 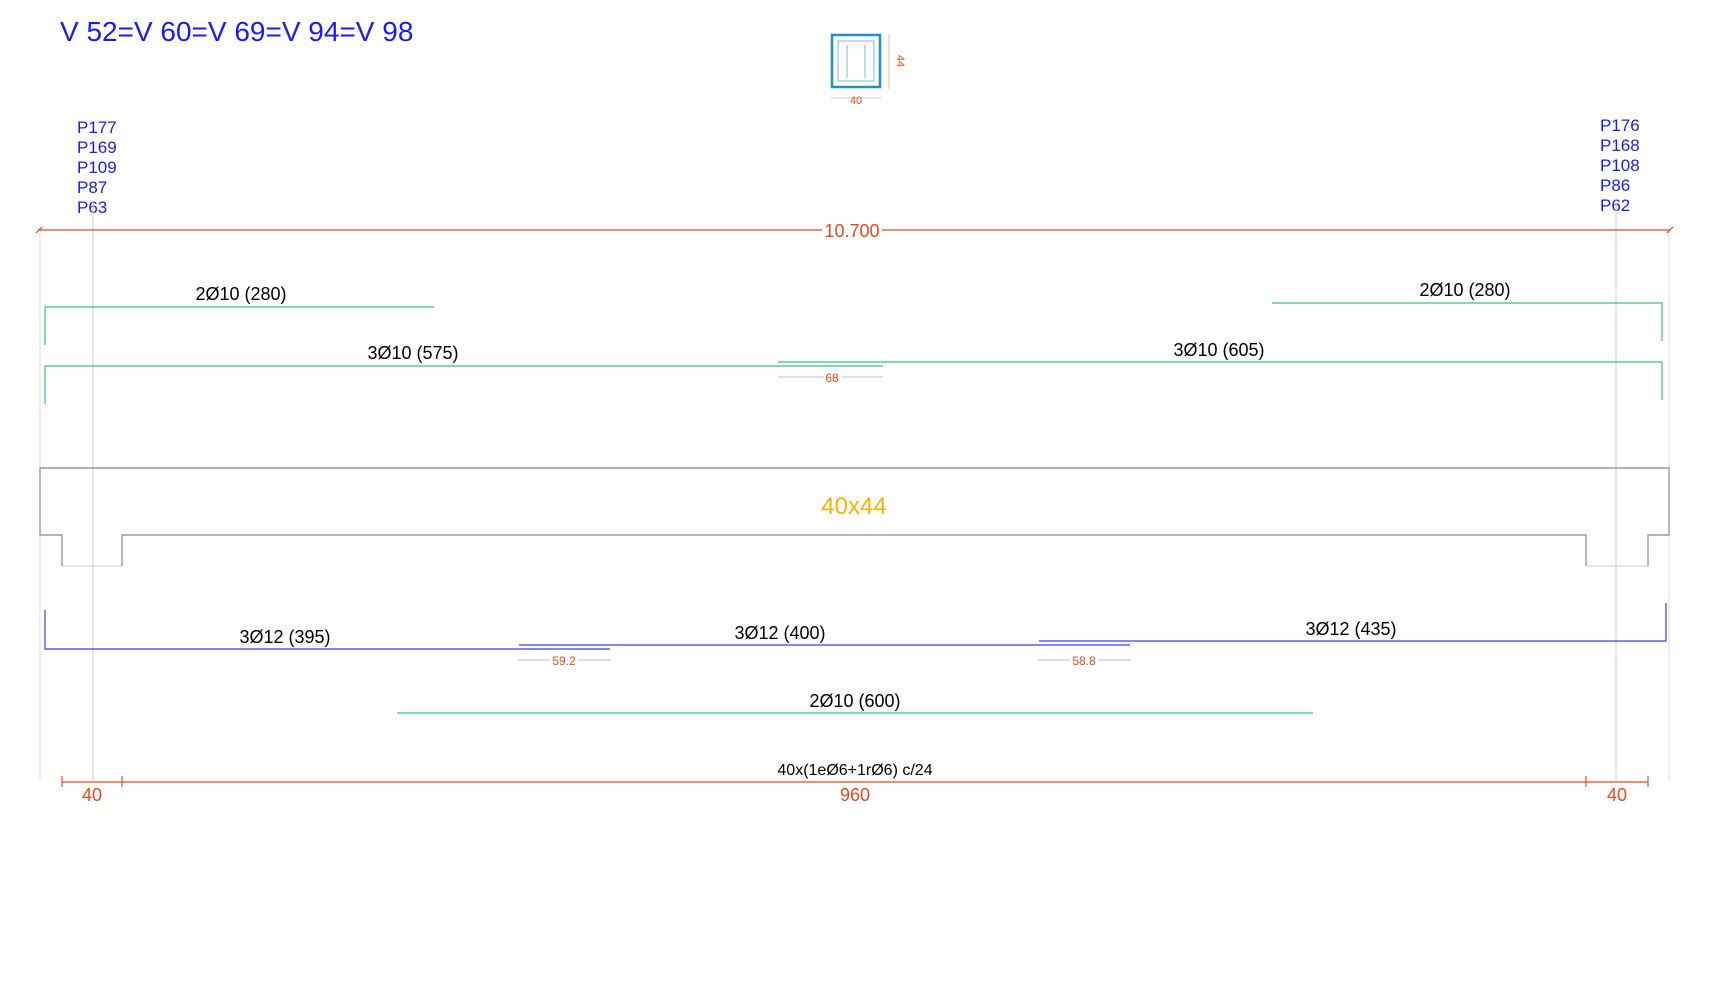 I want to click on total-length-dimension: 10.700, so click(x=854, y=231).